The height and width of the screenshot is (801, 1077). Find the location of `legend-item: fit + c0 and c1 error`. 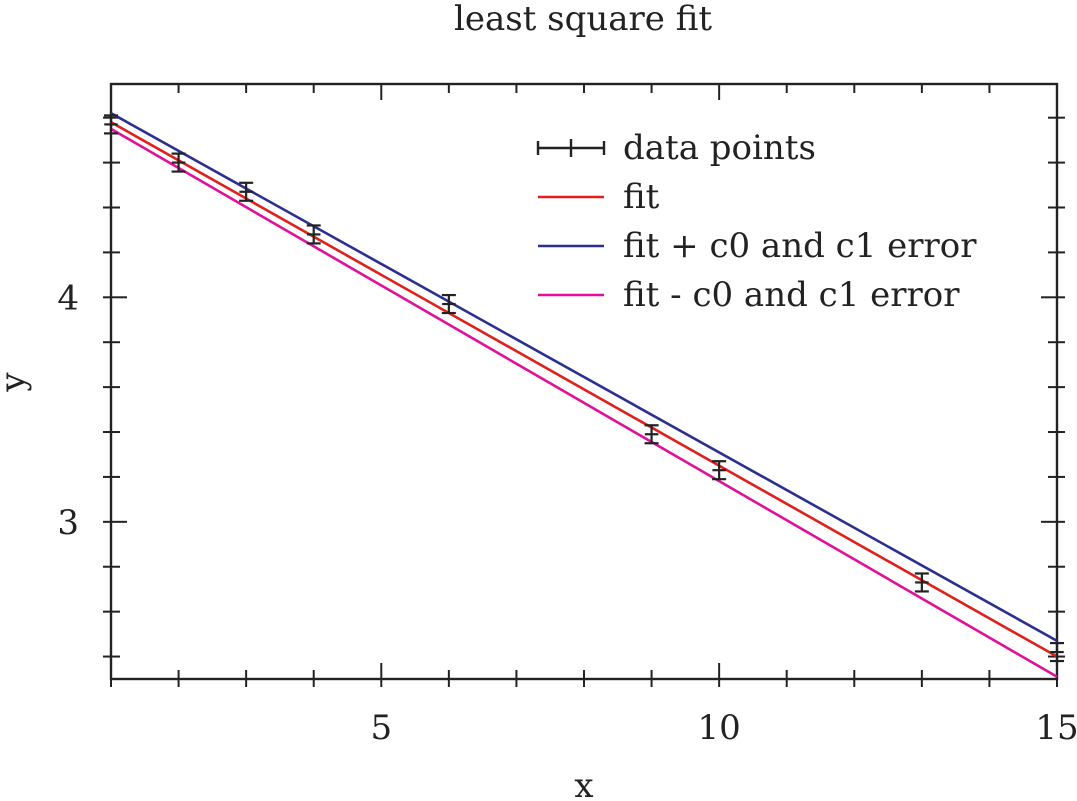

legend-item: fit + c0 and c1 error is located at coordinates (757, 246).